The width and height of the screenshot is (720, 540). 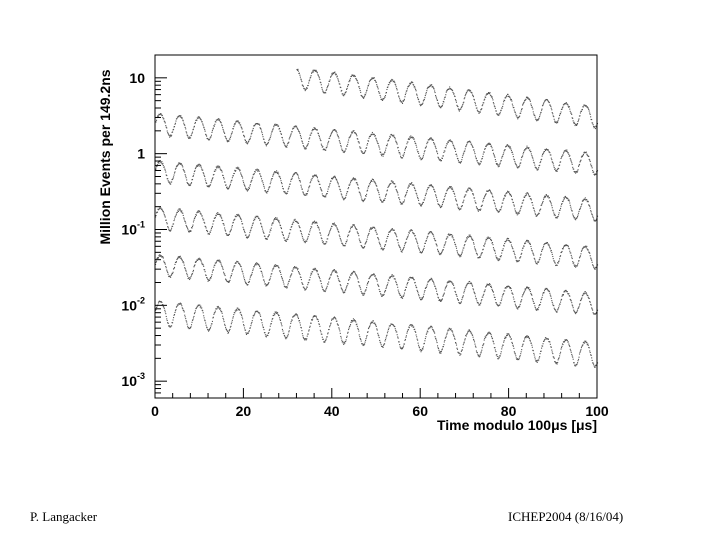 What do you see at coordinates (380, 403) in the screenshot?
I see `x-axis: 0 20 40 60 80 100` at bounding box center [380, 403].